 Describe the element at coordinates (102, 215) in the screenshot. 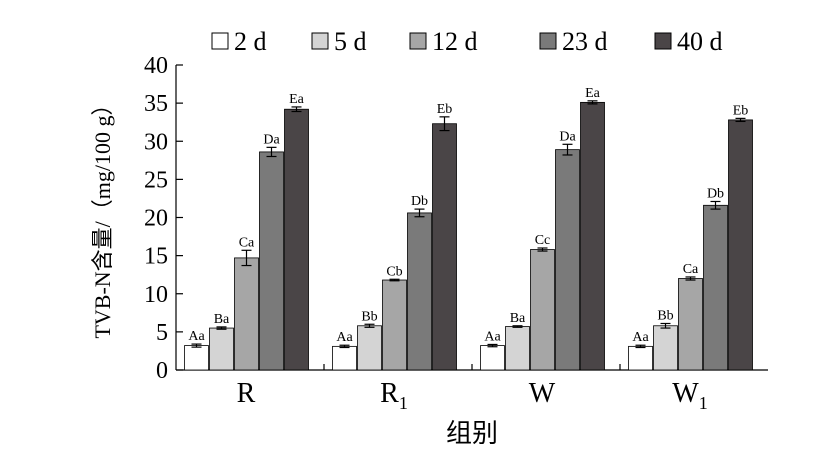

I see `y-axis-title: TVB-N含量/（mg/100 g）` at that location.